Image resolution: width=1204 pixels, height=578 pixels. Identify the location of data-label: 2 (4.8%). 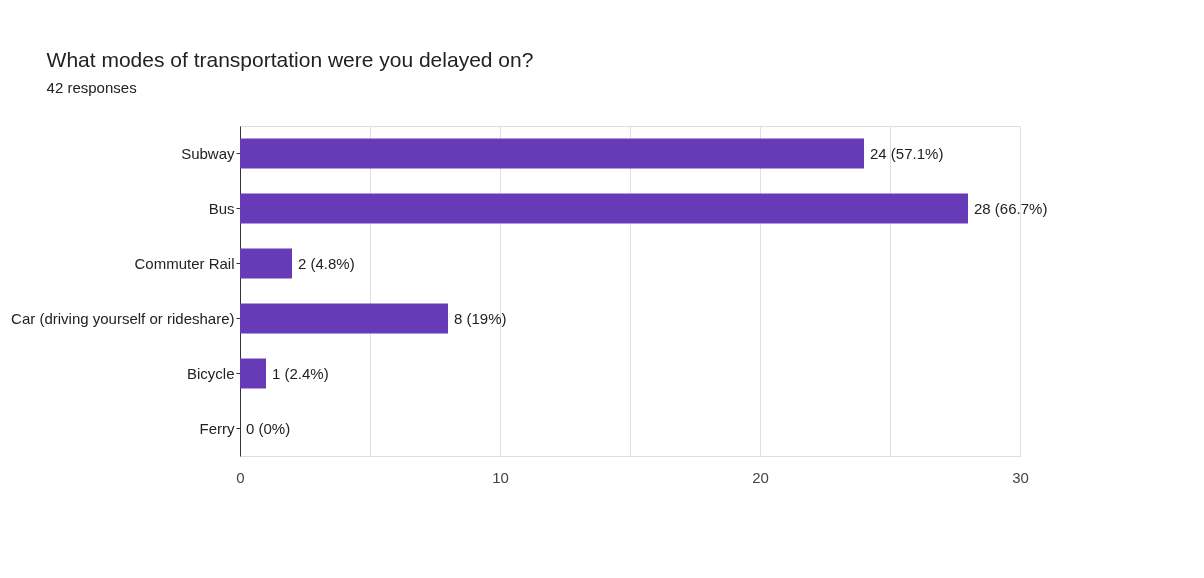
(326, 263).